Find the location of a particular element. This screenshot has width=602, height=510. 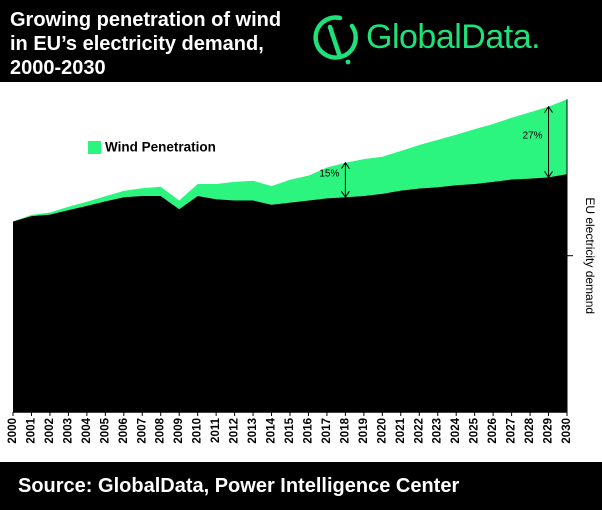

y-axis-label: EU electricity demand is located at coordinates (590, 255).